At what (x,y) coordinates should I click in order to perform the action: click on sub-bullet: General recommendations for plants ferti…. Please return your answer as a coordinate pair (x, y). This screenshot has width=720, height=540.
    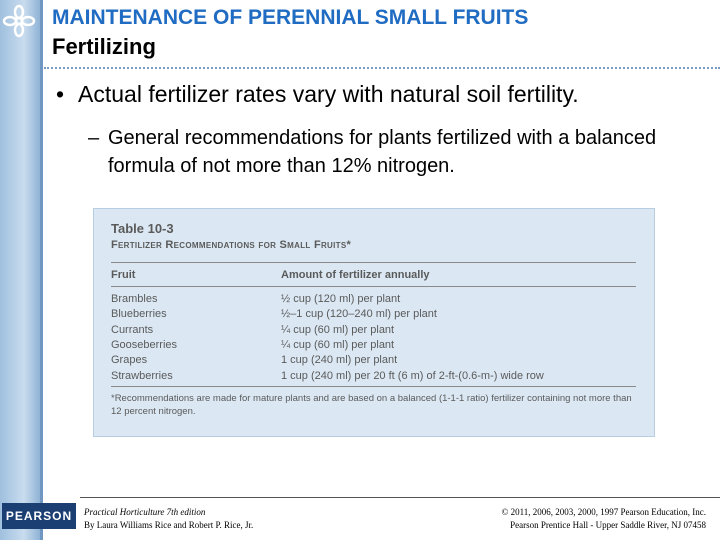
    Looking at the image, I should click on (382, 152).